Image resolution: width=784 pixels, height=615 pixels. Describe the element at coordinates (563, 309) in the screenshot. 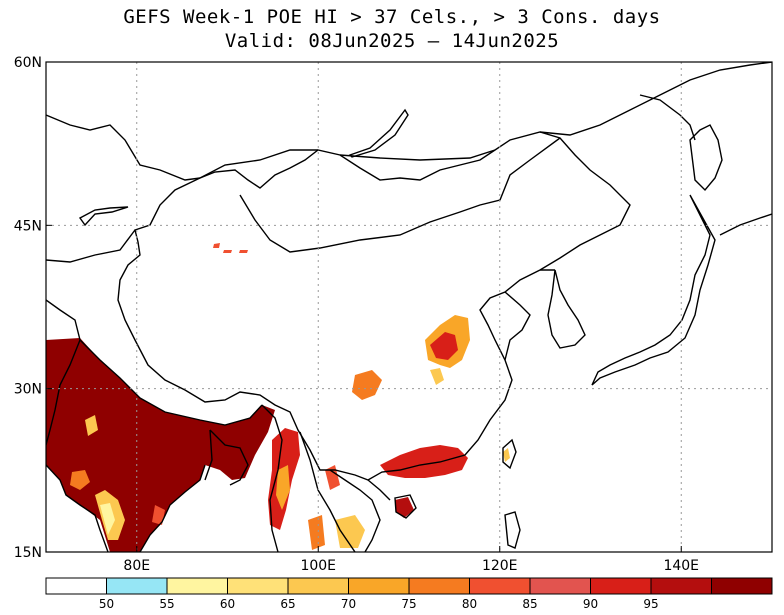

I see `korea-outline` at that location.